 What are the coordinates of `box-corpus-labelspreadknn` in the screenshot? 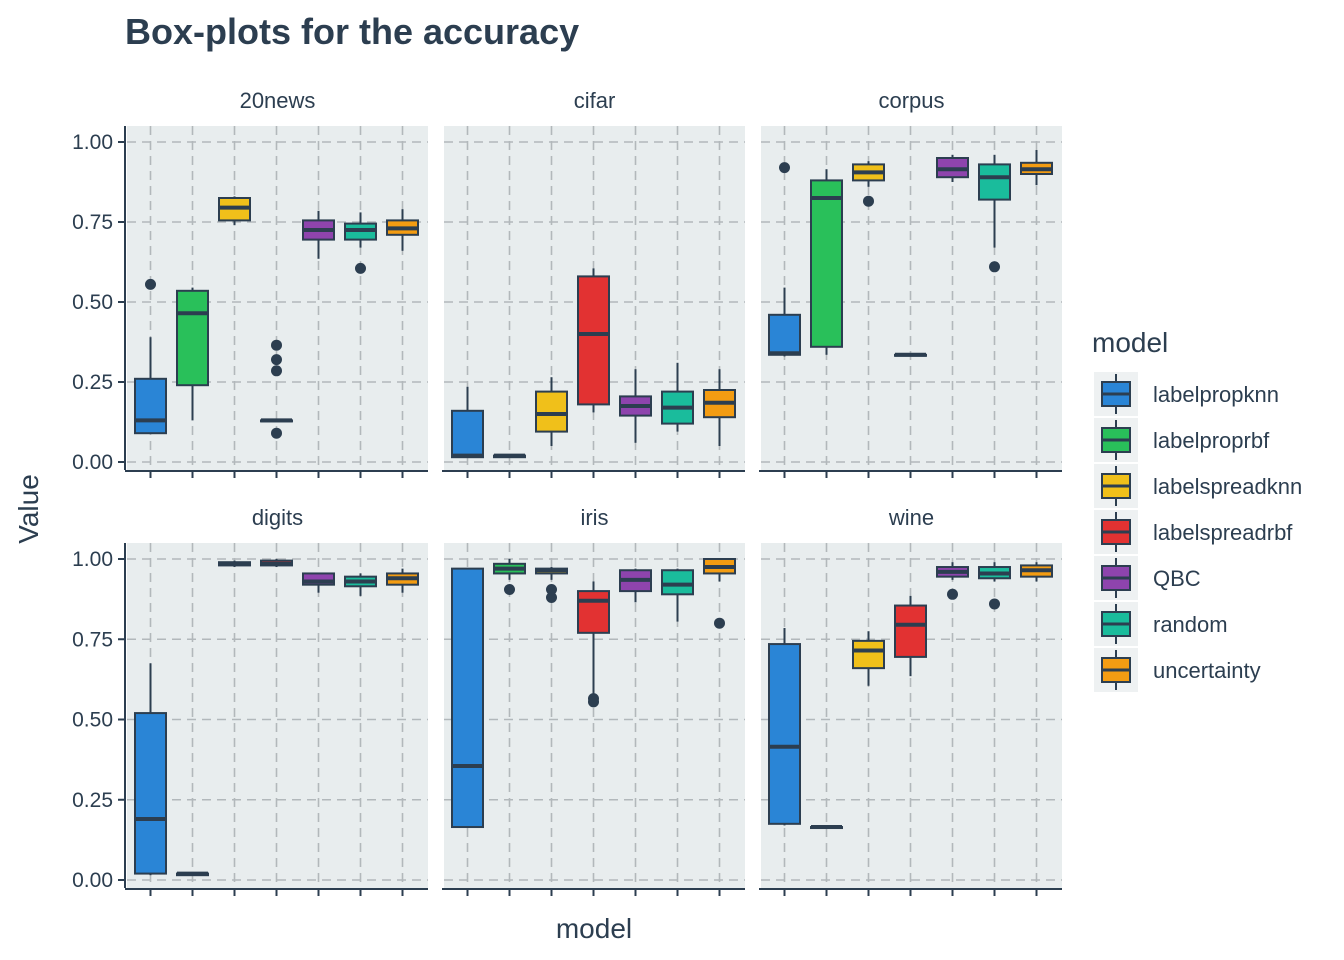 It's located at (868, 184).